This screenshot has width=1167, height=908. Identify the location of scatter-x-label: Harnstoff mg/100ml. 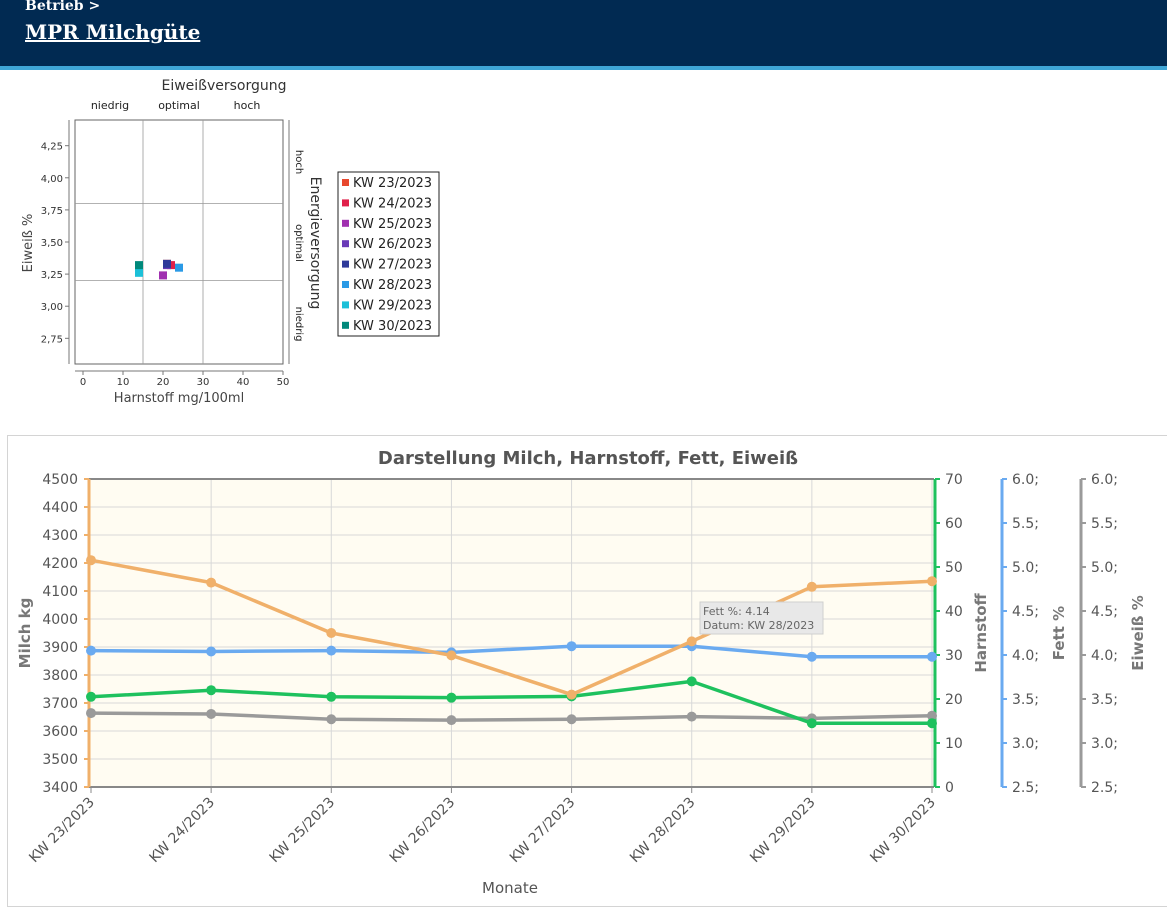
(179, 398).